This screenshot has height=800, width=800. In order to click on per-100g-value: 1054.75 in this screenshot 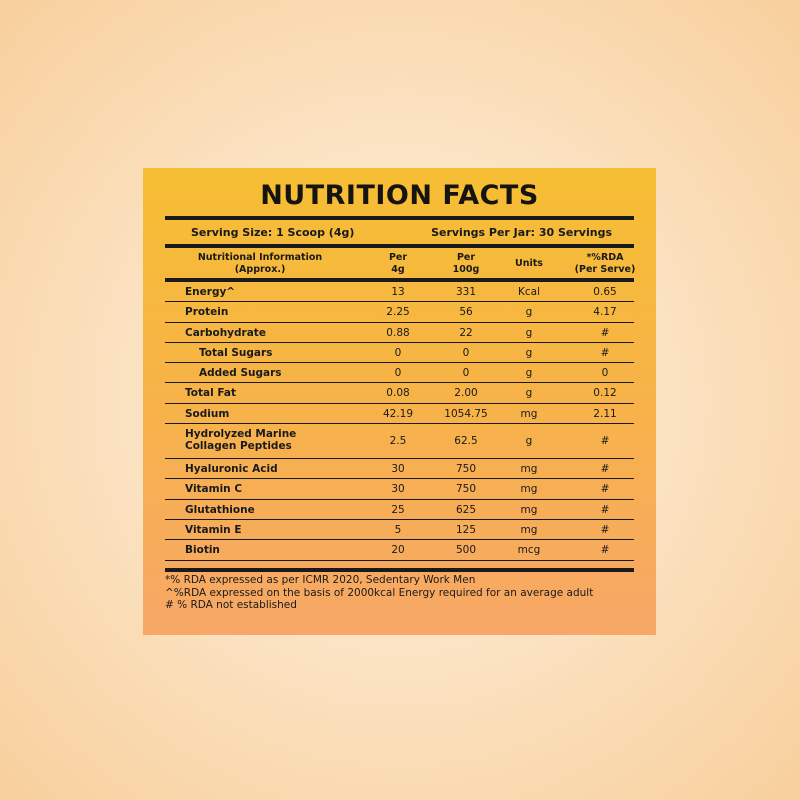, I will do `click(466, 413)`.